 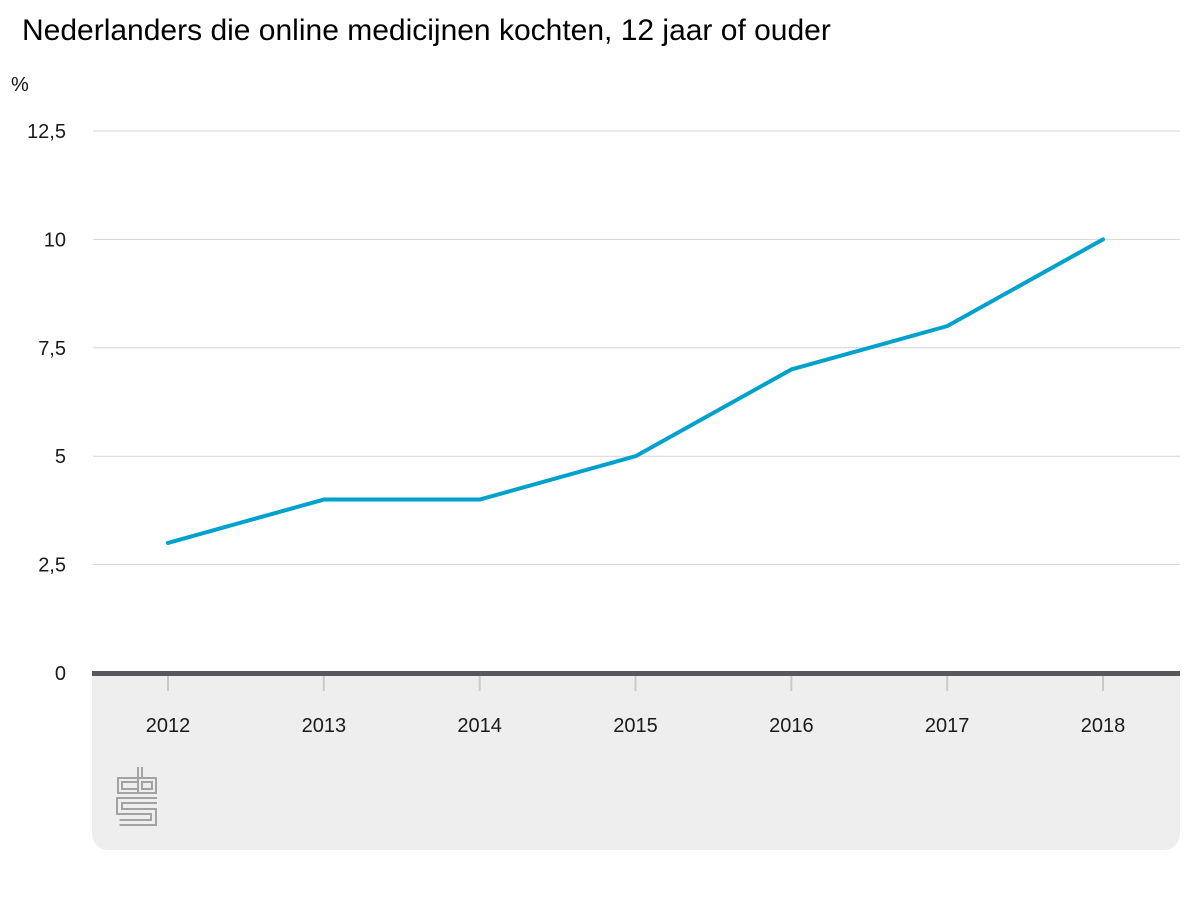 I want to click on x-axis-tick-label: 2015, so click(x=635, y=726).